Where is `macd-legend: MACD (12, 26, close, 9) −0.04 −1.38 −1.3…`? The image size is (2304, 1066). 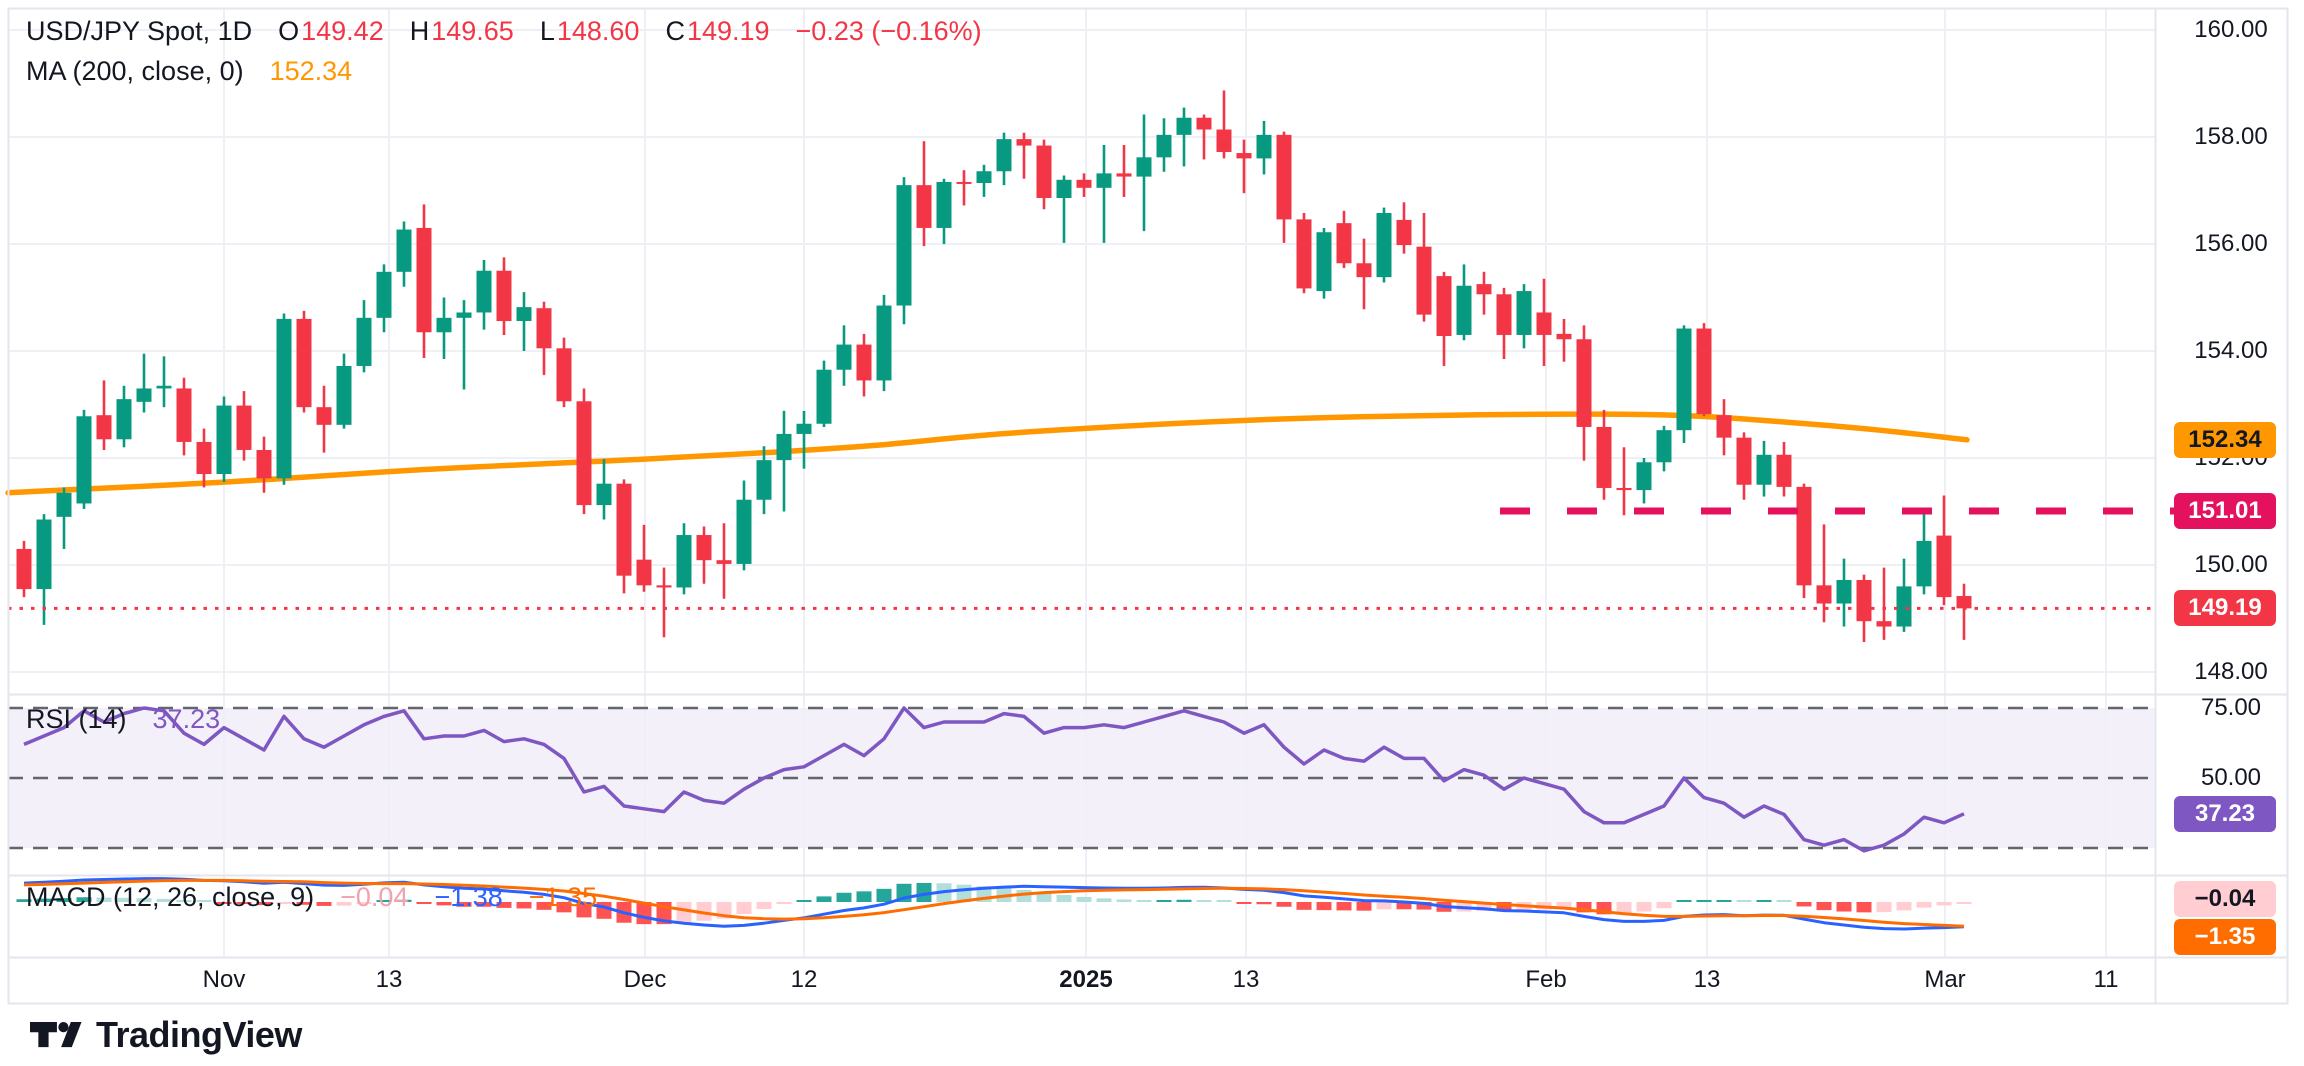
macd-legend: MACD (12, 26, close, 9) −0.04 −1.38 −1.3… is located at coordinates (311, 897).